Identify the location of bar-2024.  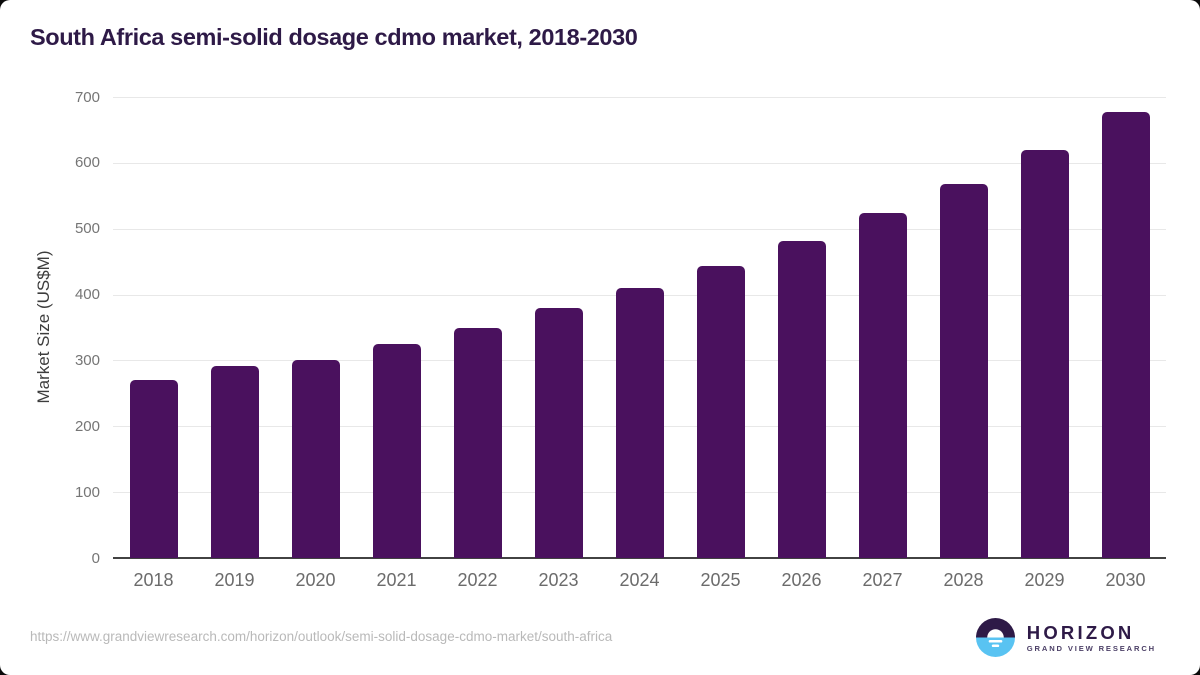
(639, 423).